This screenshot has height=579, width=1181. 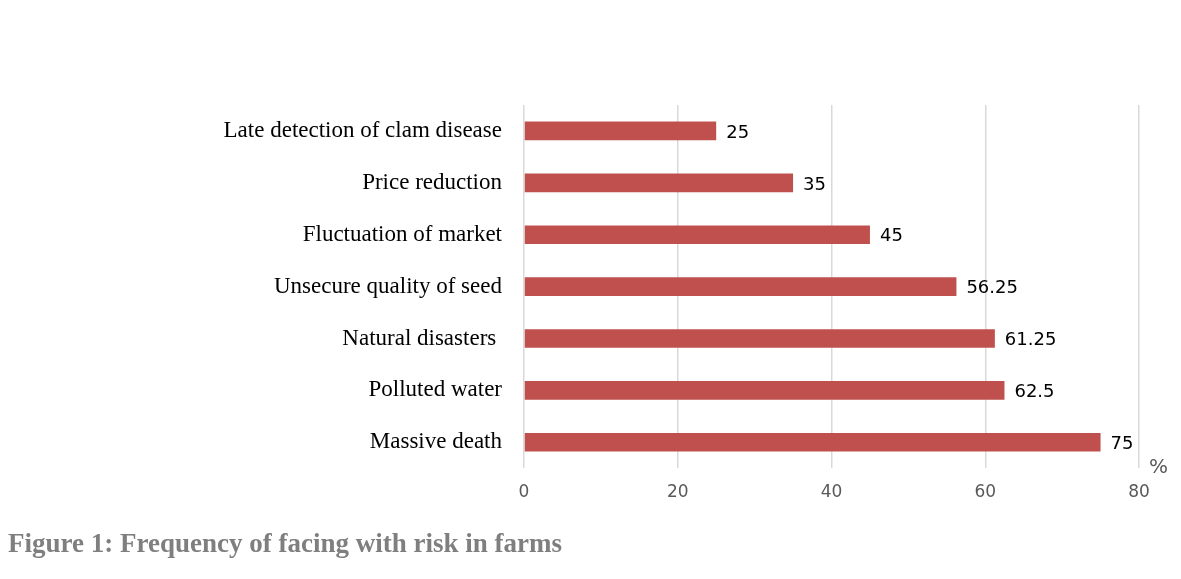 I want to click on x-tick-label: 20, so click(x=677, y=490).